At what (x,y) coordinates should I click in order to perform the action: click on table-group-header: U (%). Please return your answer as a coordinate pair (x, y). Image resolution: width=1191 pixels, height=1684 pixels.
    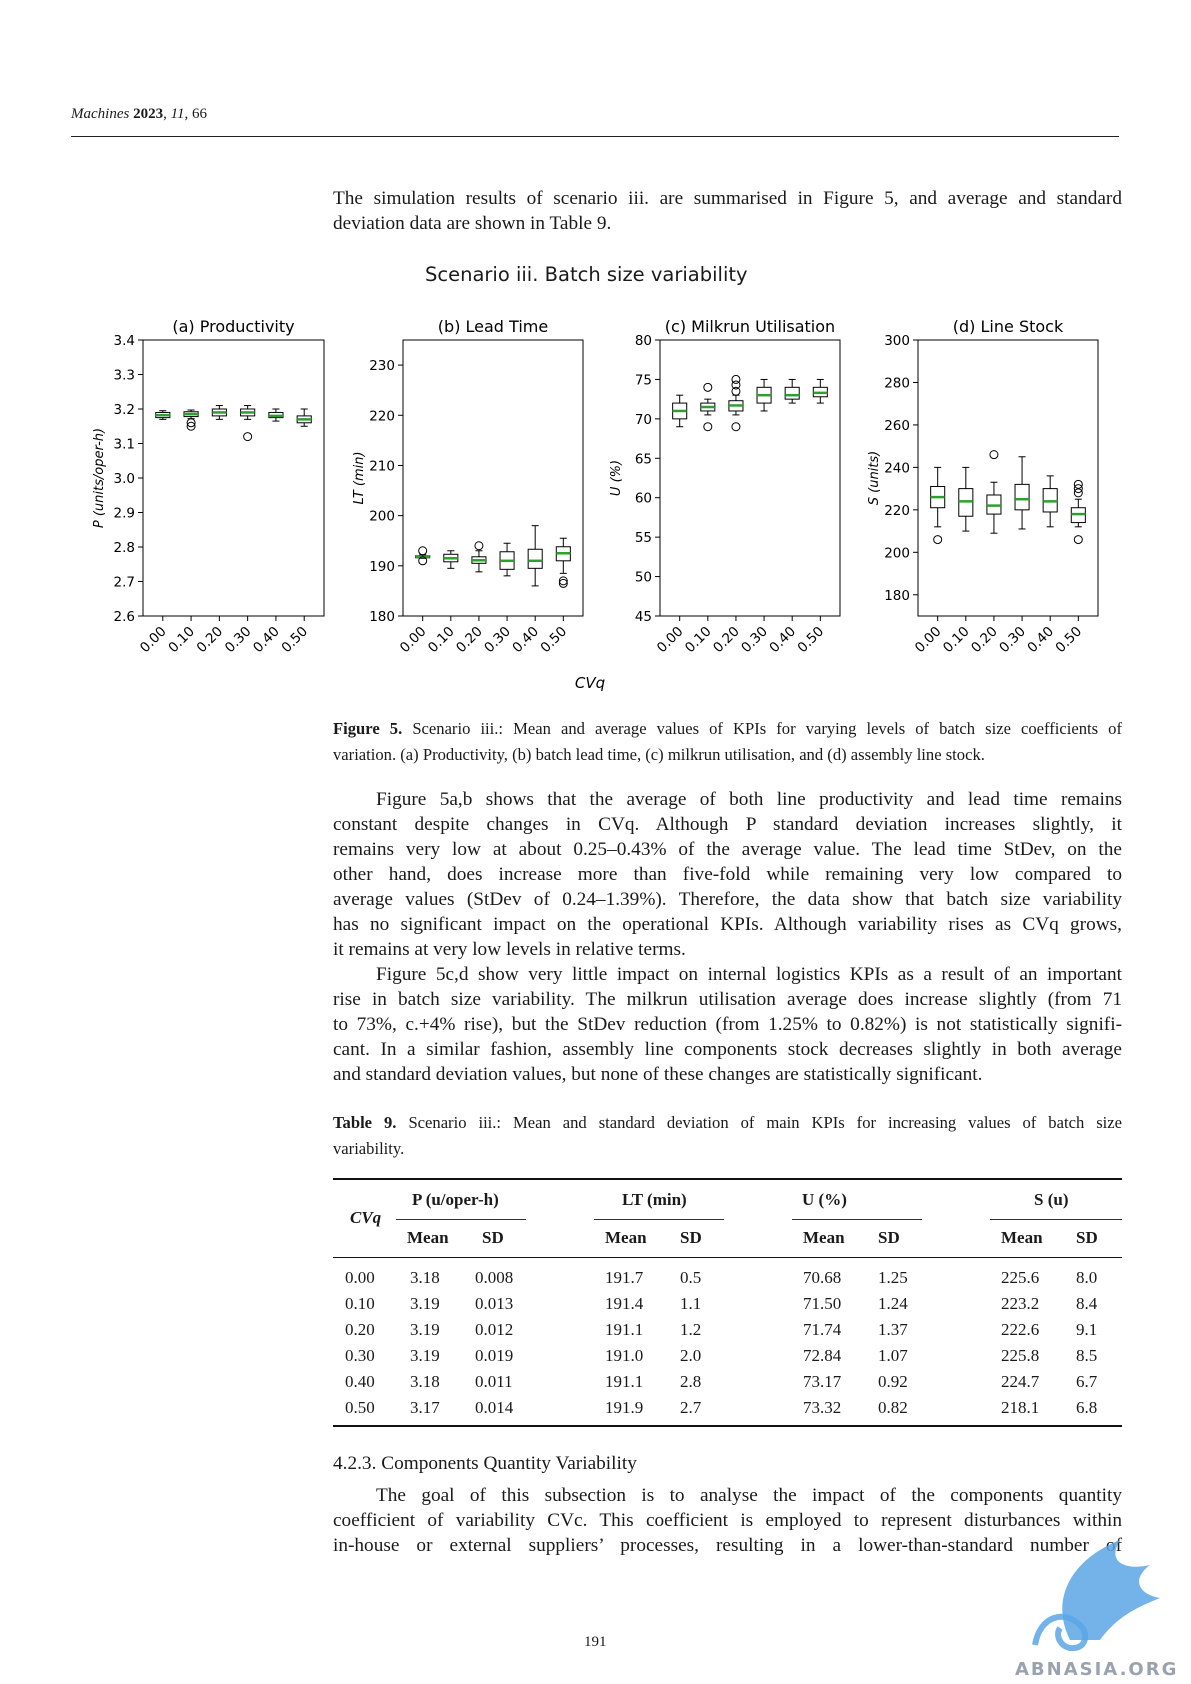
    Looking at the image, I should click on (824, 1199).